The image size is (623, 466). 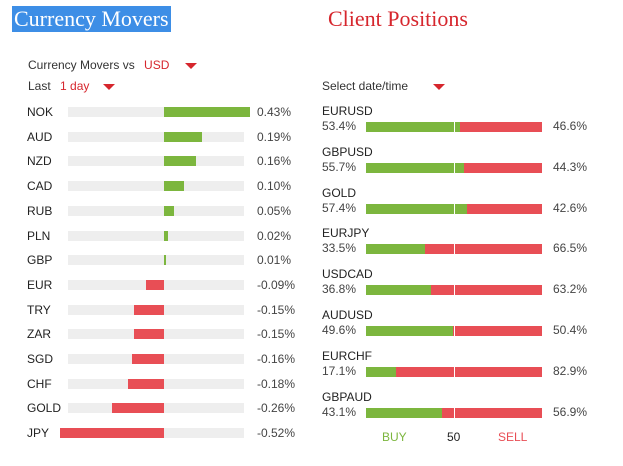 I want to click on mover-name: NOK, so click(x=40, y=112).